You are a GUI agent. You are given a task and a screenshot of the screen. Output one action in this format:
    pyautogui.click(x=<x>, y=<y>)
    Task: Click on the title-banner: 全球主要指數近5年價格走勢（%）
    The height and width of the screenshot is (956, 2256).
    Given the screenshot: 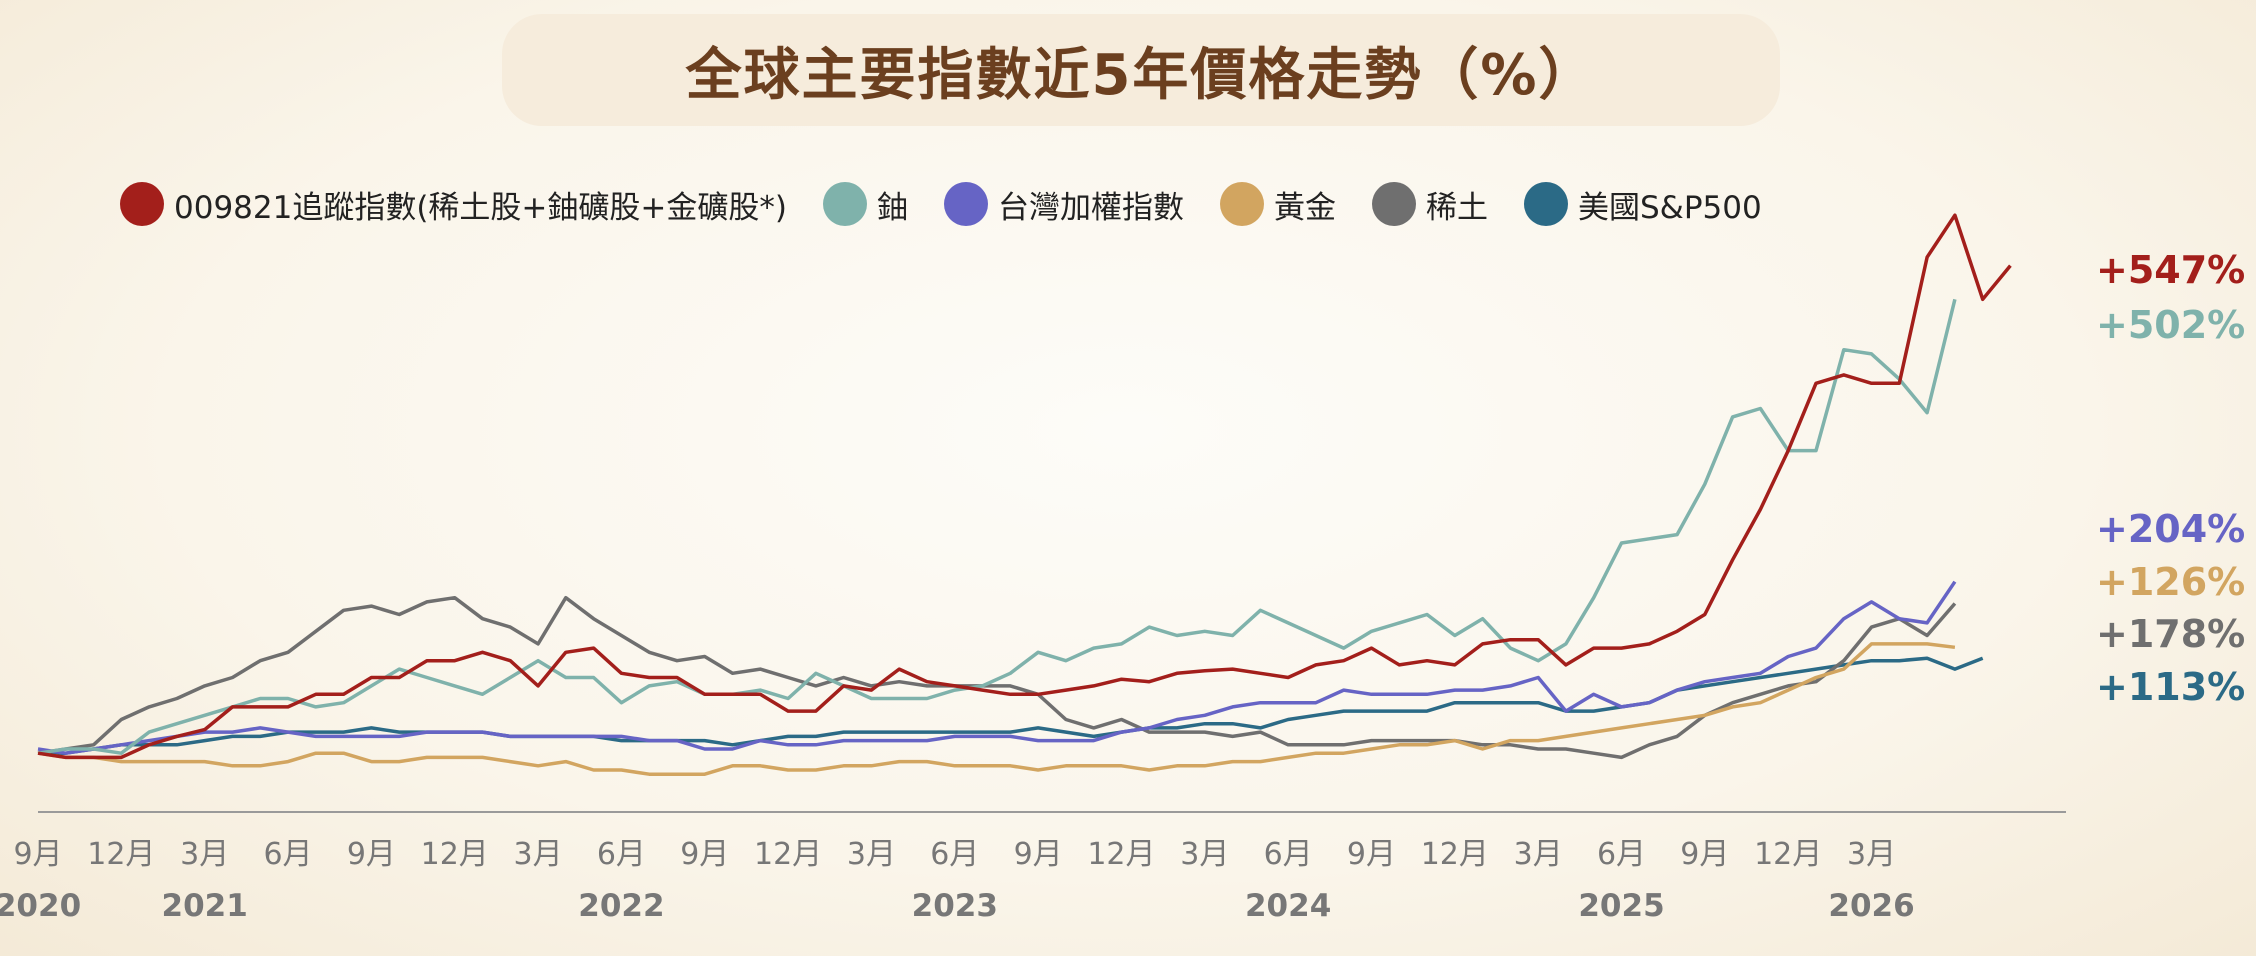 What is the action you would take?
    pyautogui.click(x=1141, y=70)
    